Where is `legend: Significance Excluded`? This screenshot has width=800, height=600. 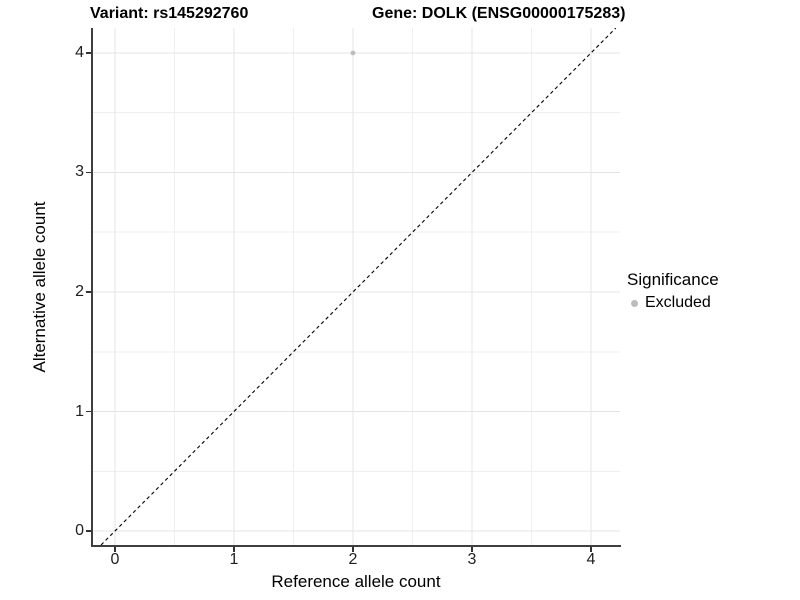 legend: Significance Excluded is located at coordinates (673, 291).